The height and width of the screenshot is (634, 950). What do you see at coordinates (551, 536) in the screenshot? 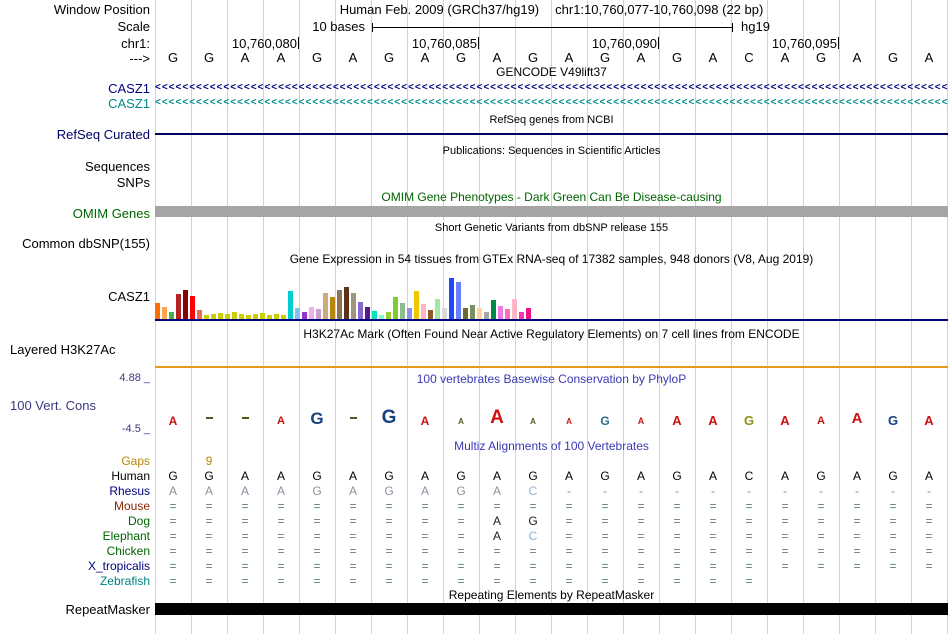
I see `alignment-row-elephant: = = = = = = = = = A C = = = = = = = = = = =` at bounding box center [551, 536].